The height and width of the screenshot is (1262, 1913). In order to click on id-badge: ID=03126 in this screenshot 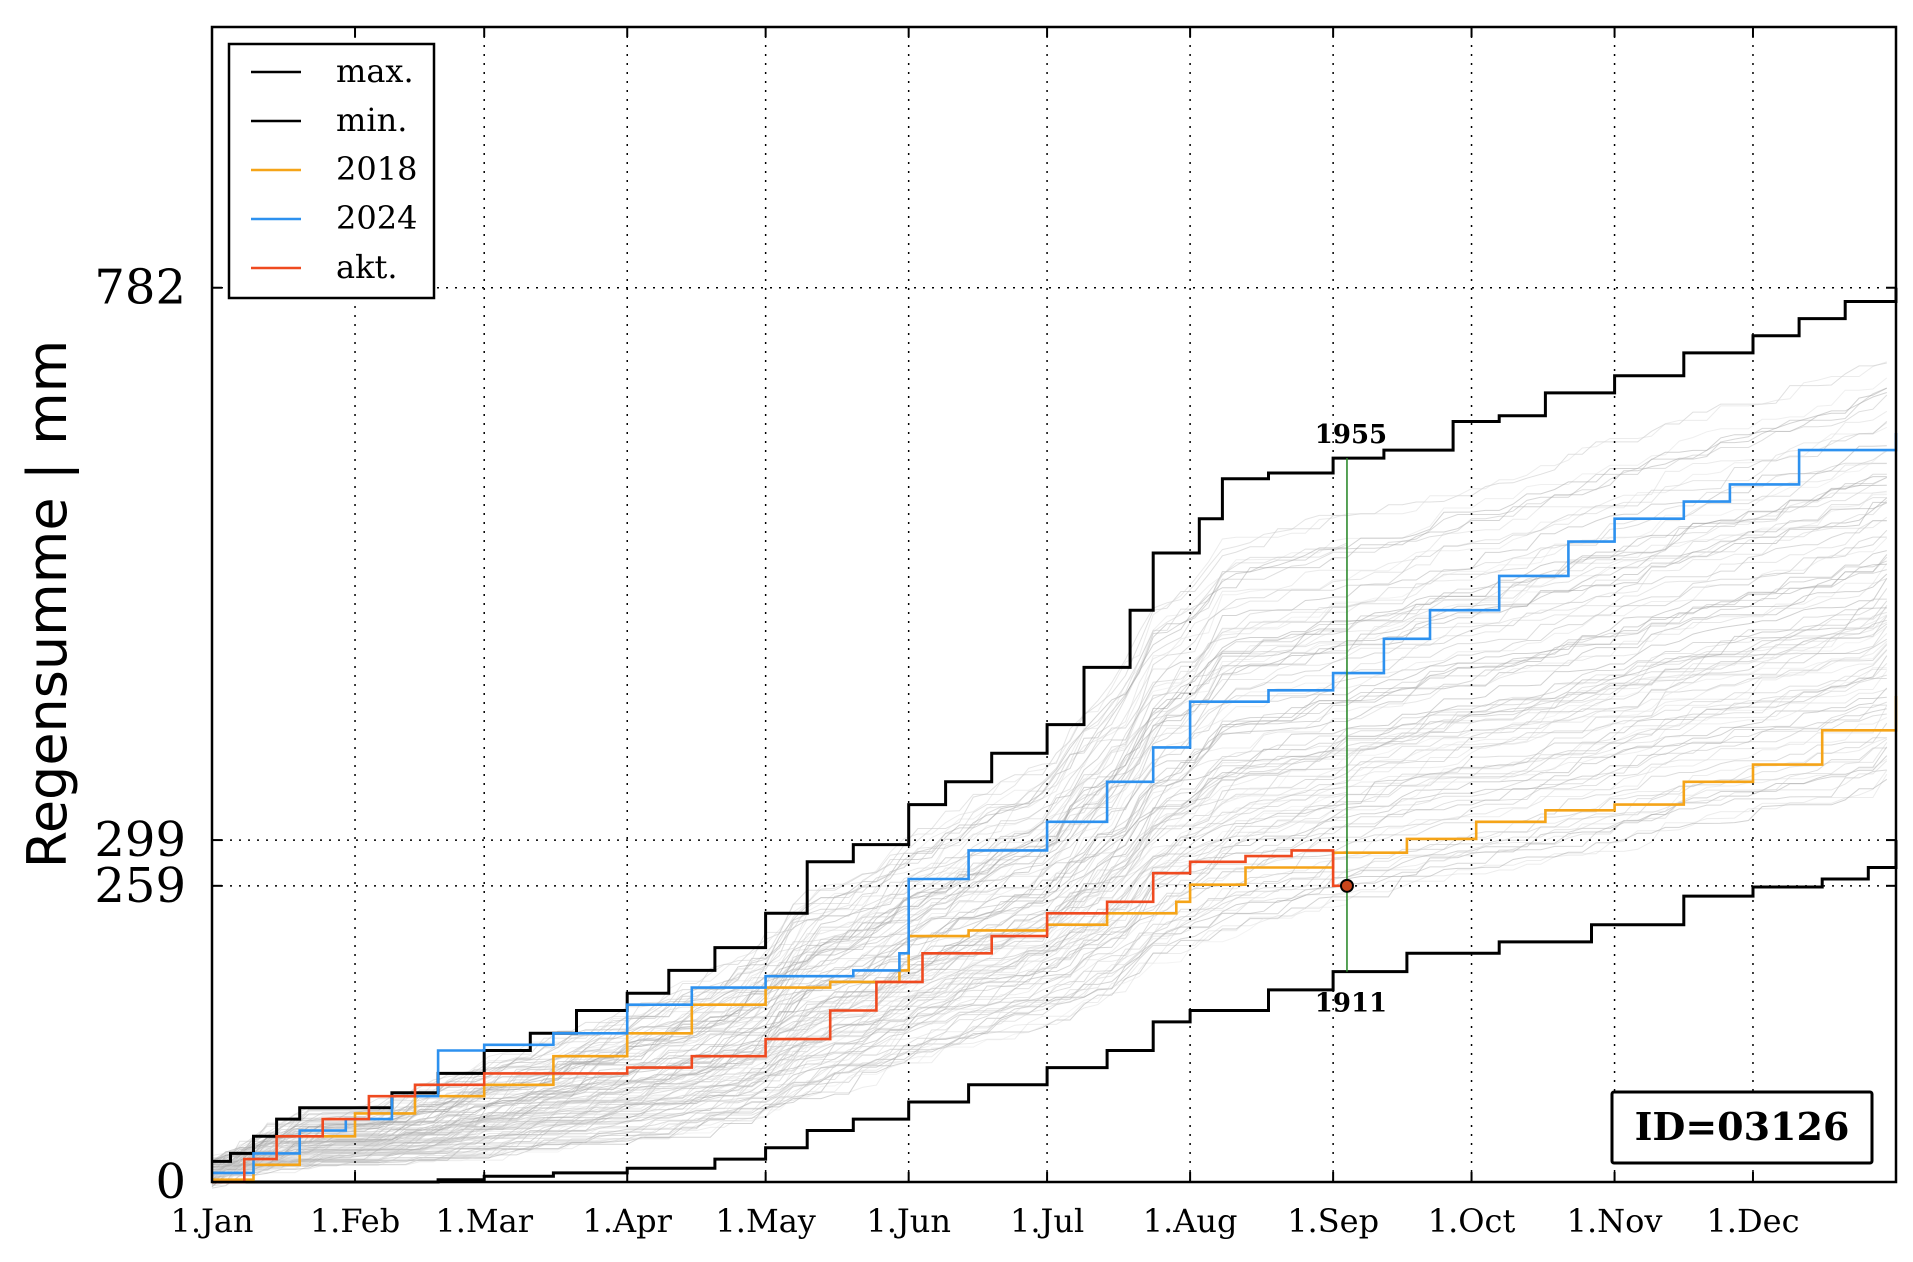, I will do `click(1742, 1127)`.